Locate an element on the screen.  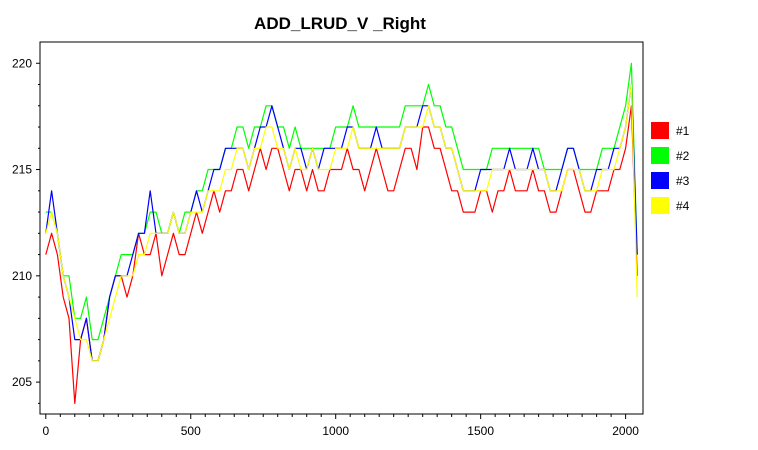
x-tick-label: 2000 is located at coordinates (625, 431).